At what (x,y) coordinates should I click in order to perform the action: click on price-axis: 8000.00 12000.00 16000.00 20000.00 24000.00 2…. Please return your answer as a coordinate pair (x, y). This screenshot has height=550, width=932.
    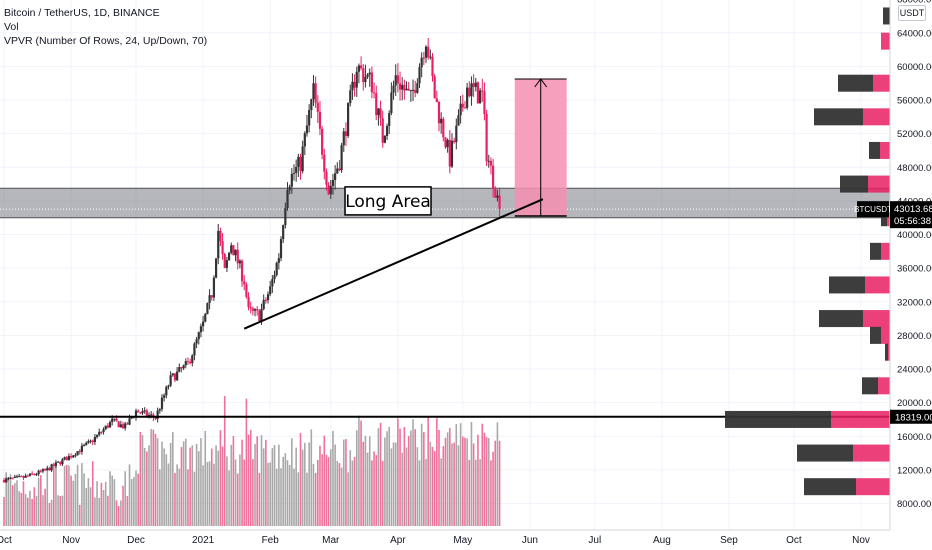
    Looking at the image, I should click on (910, 265).